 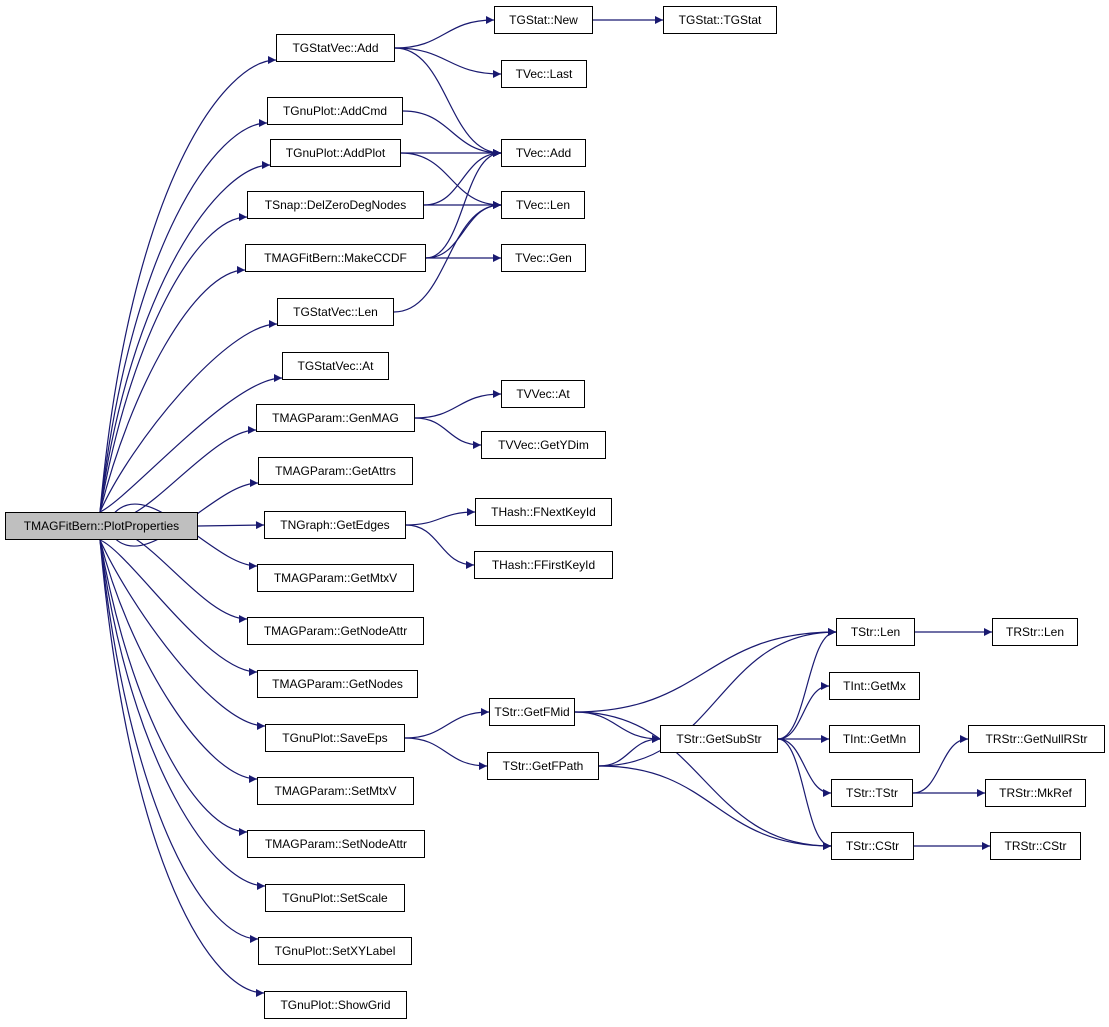 I want to click on graph-node: TMAGFitBern::MakeCCDF, so click(x=335, y=258).